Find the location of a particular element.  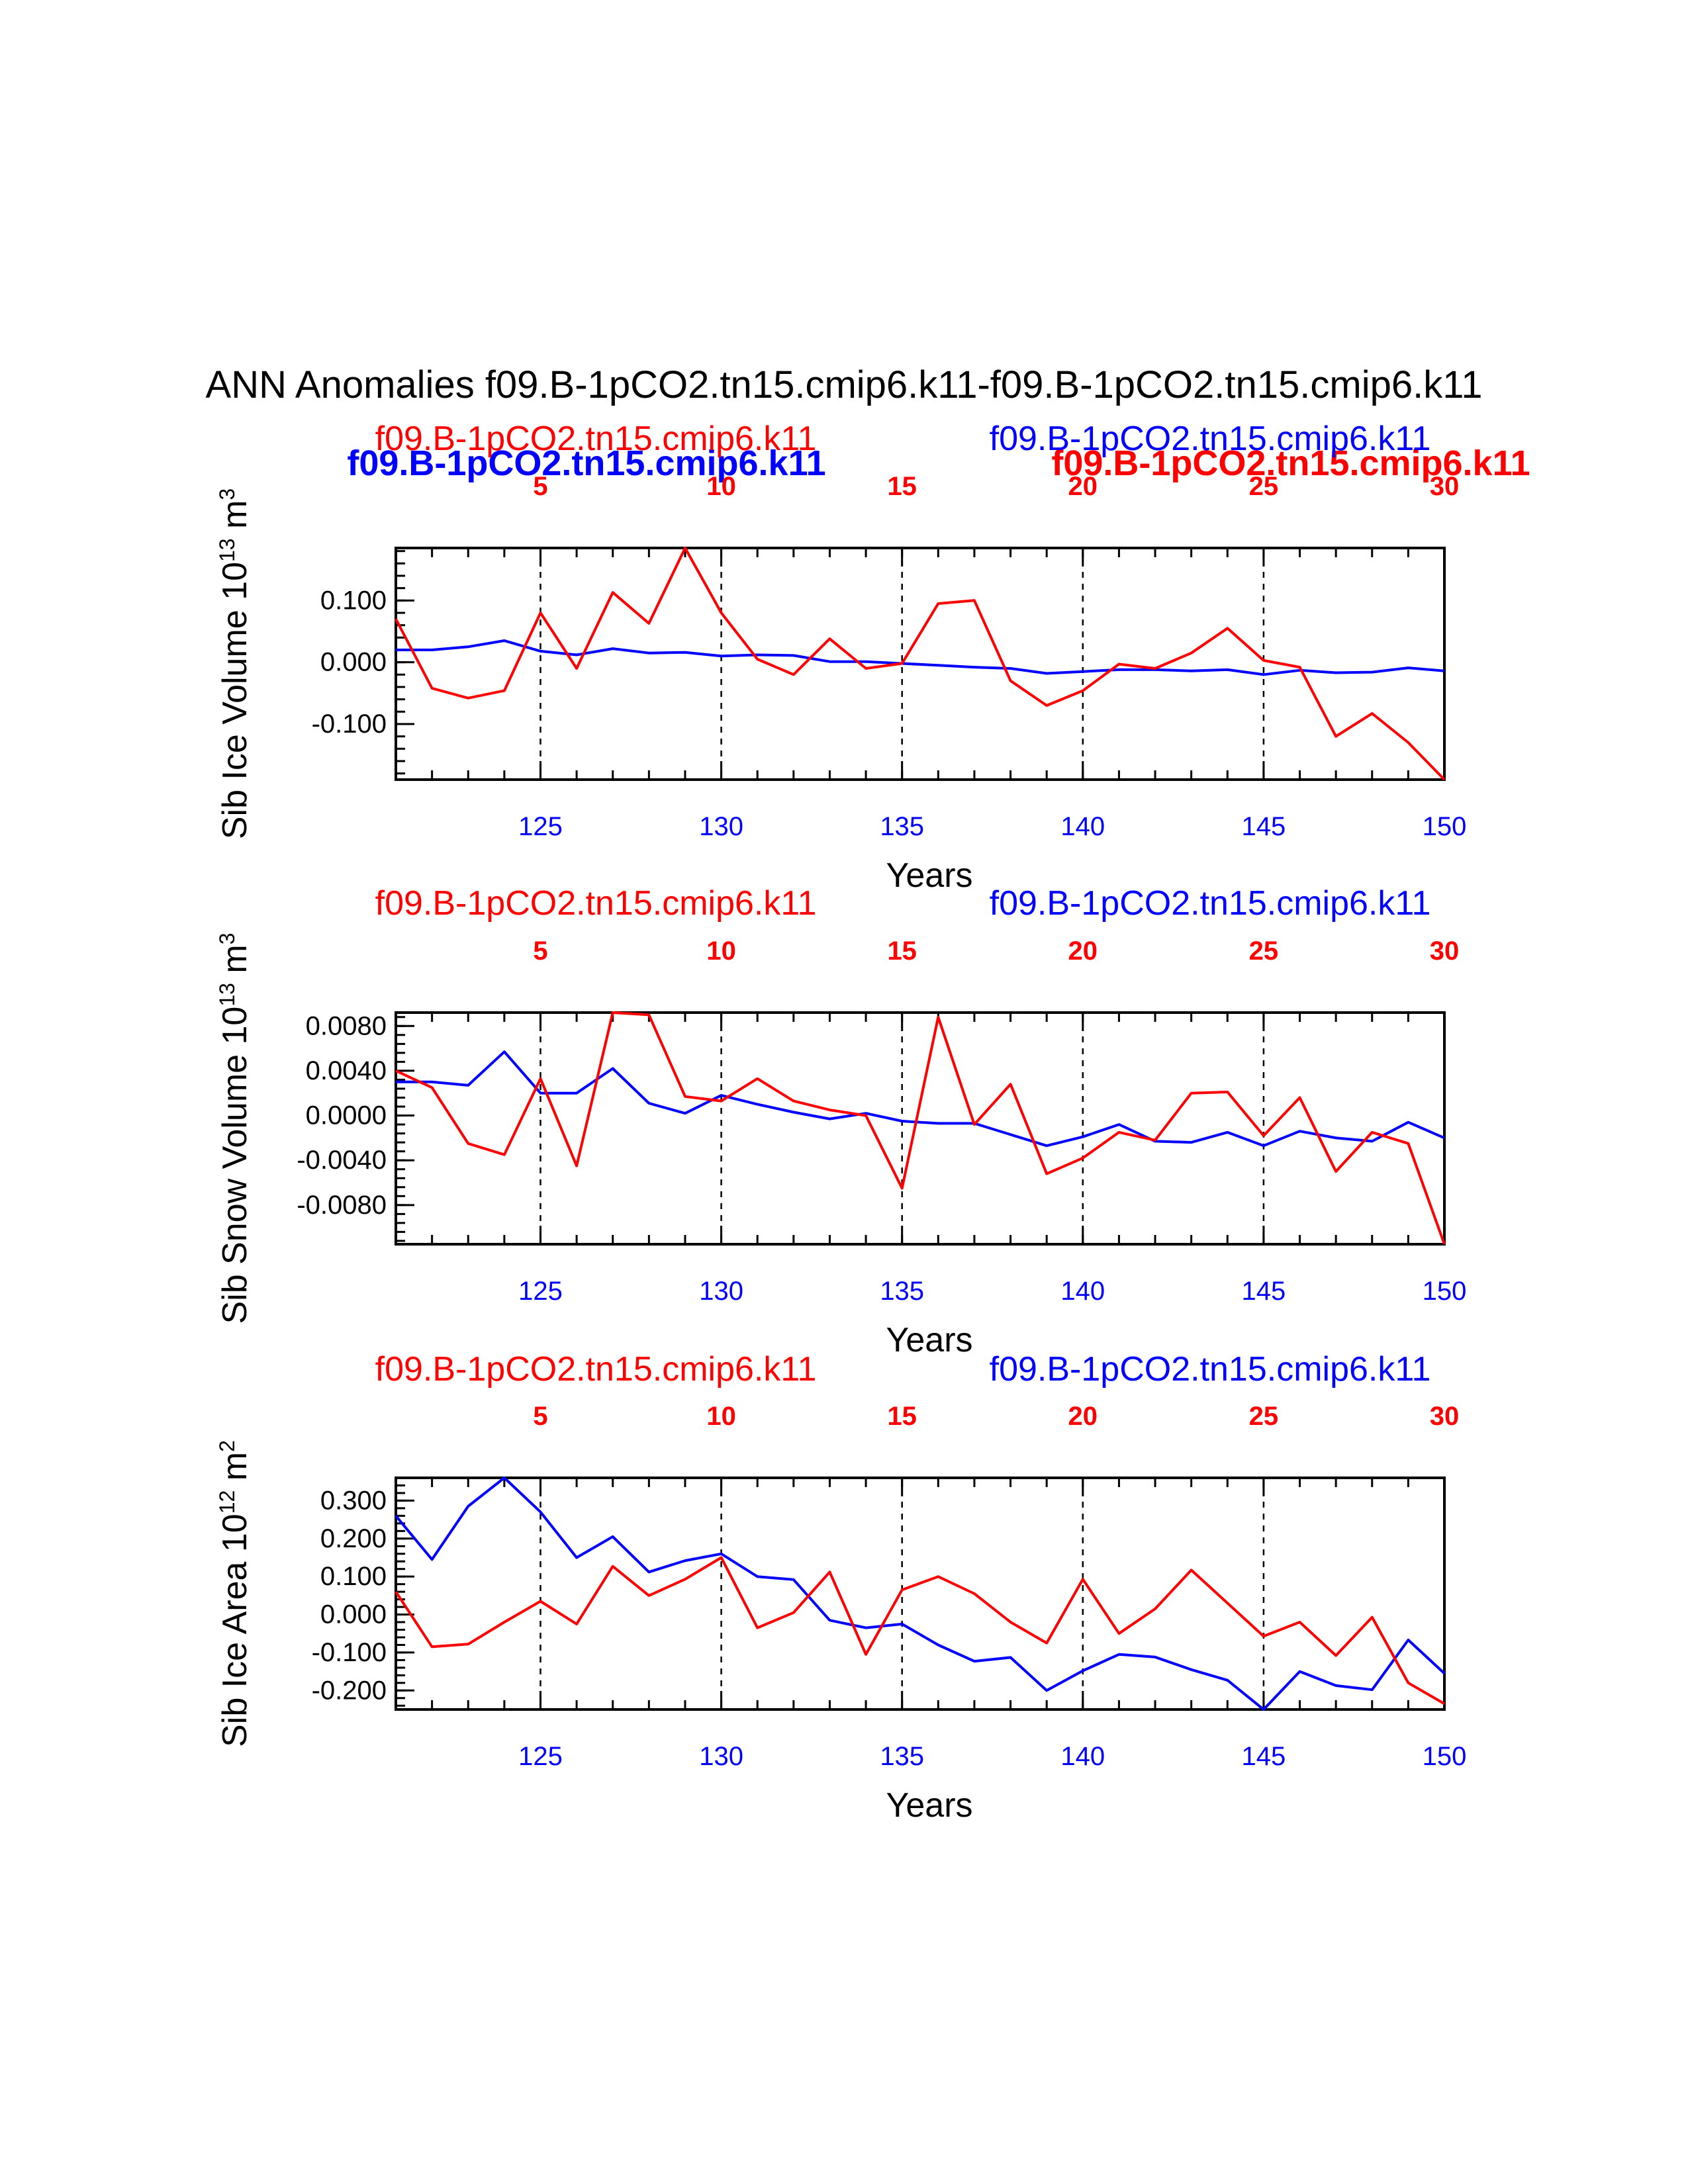

y-tick-label: 0.300 is located at coordinates (353, 1501).